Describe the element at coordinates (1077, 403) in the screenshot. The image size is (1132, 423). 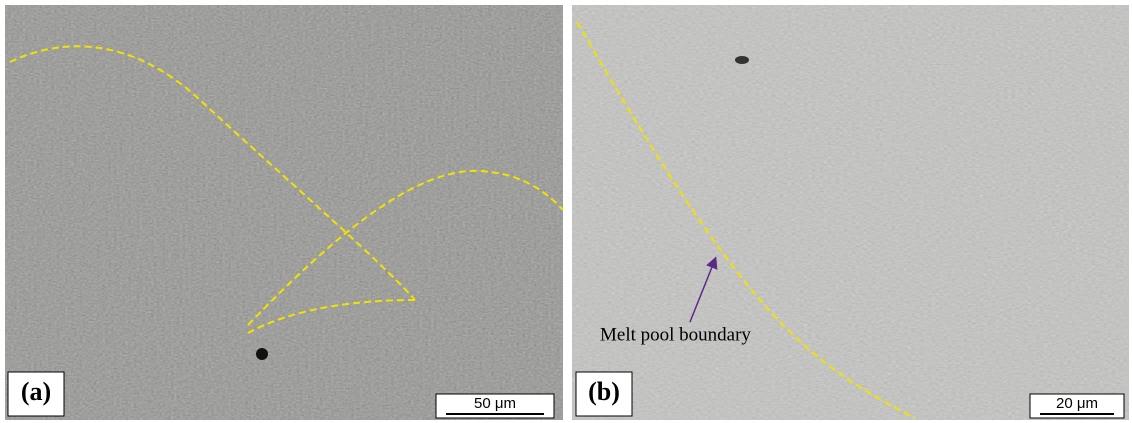
I see `scale-text: 20 μm` at that location.